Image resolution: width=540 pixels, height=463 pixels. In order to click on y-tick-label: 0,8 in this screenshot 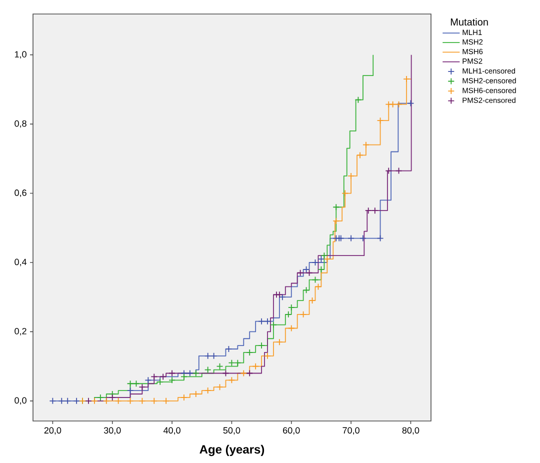, I will do `click(20, 124)`.